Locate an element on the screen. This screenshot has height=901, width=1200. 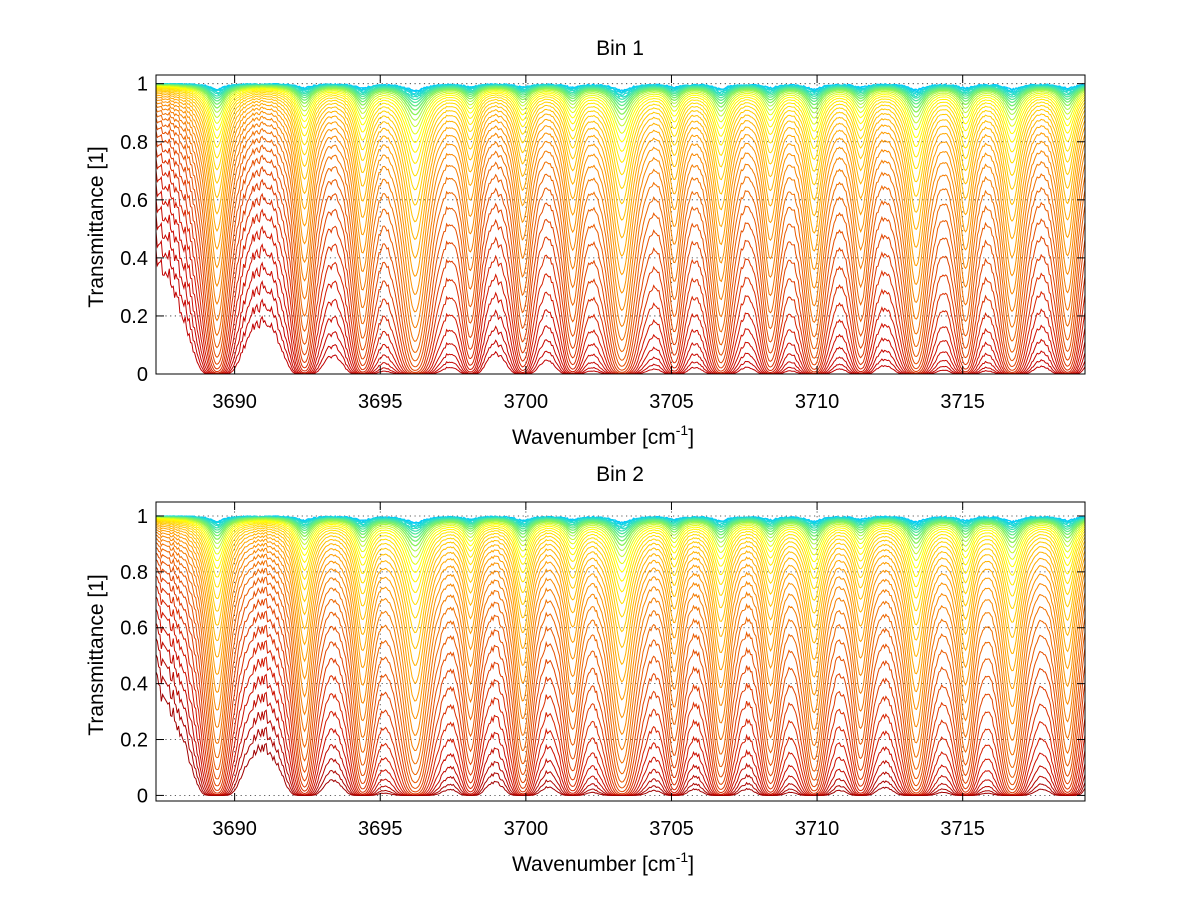
x-tick-label: 3695 is located at coordinates (380, 402).